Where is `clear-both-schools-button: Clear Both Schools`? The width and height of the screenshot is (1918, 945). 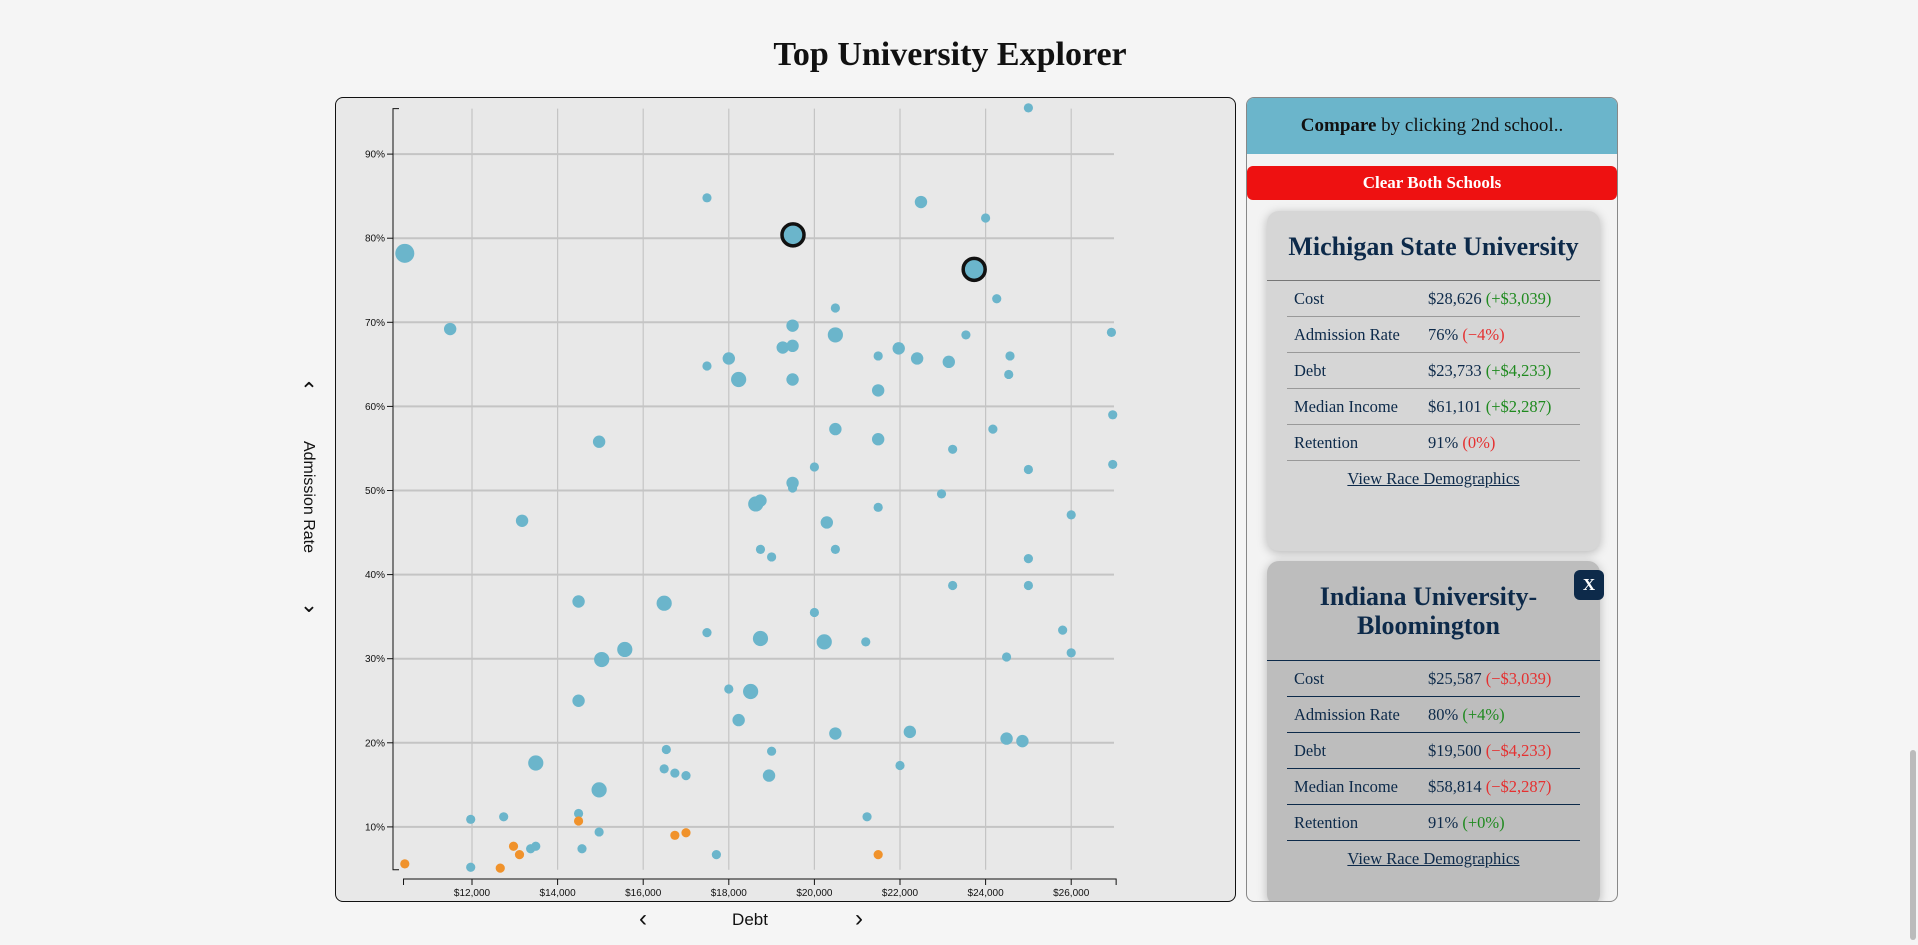
clear-both-schools-button: Clear Both Schools is located at coordinates (1432, 183).